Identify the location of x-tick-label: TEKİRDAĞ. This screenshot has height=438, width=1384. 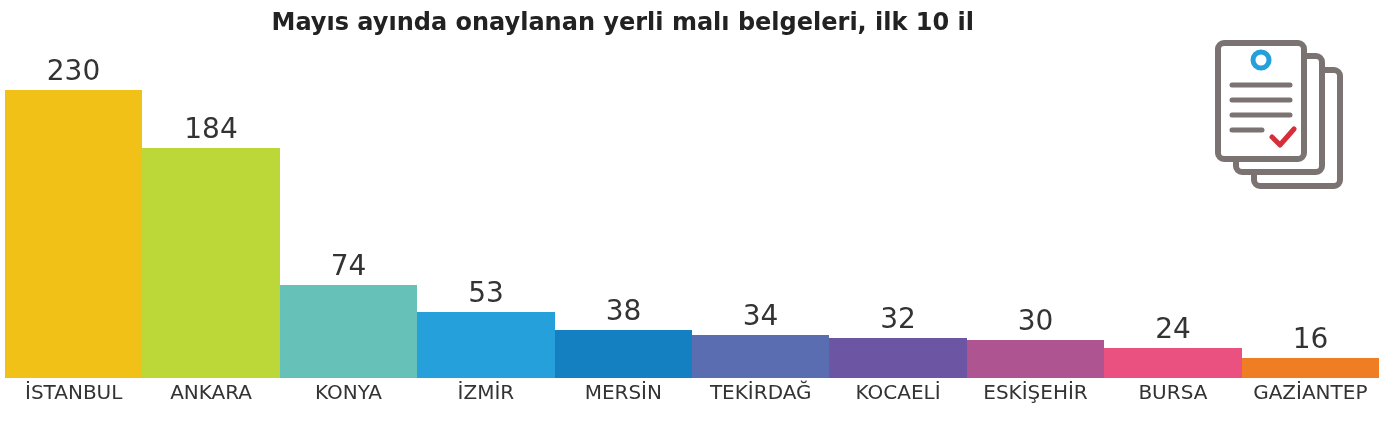
(760, 392).